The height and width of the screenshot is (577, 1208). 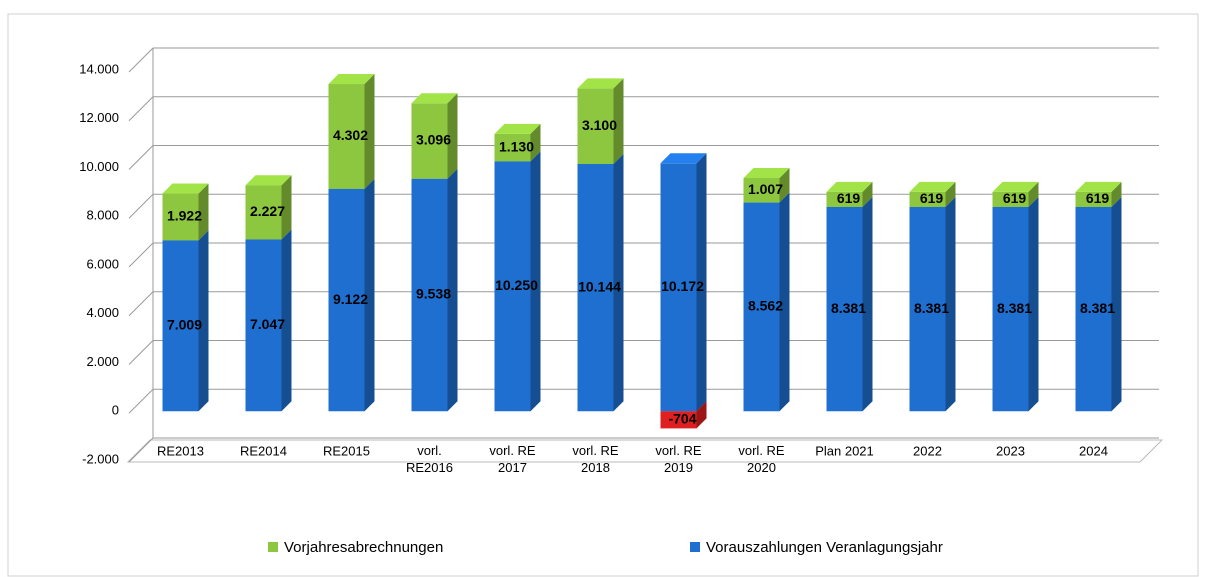 What do you see at coordinates (433, 294) in the screenshot?
I see `value-label: 9.538` at bounding box center [433, 294].